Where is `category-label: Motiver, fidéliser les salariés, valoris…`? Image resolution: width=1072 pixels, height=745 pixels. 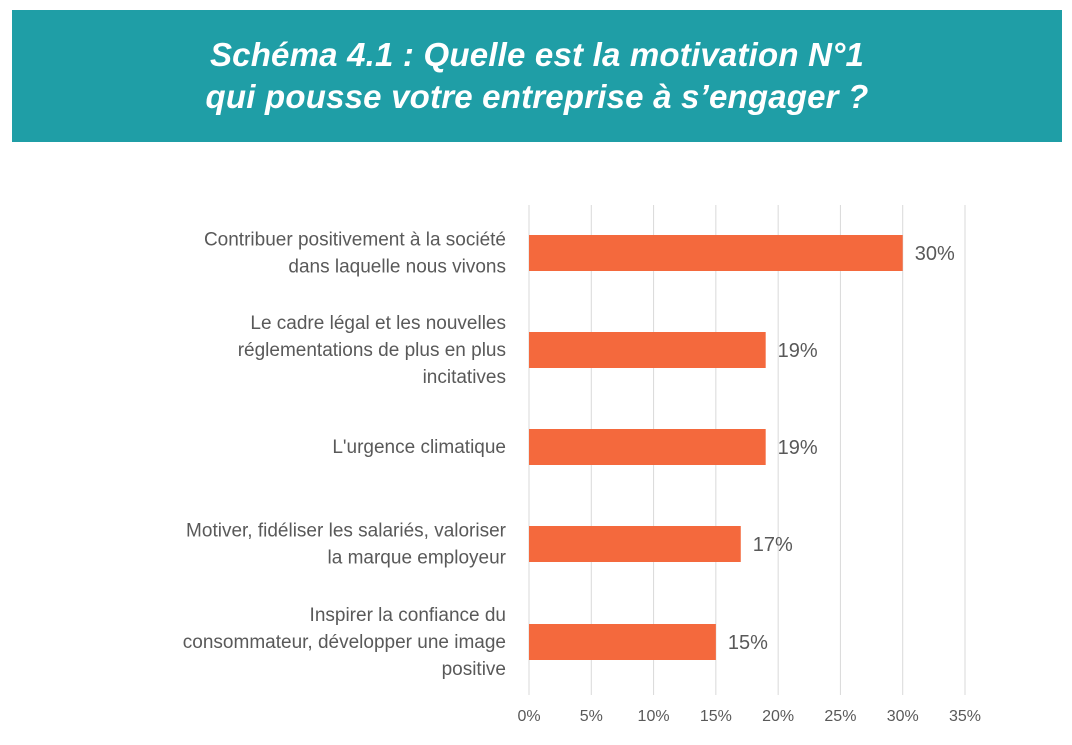 category-label: Motiver, fidéliser les salariés, valoris… is located at coordinates (346, 545).